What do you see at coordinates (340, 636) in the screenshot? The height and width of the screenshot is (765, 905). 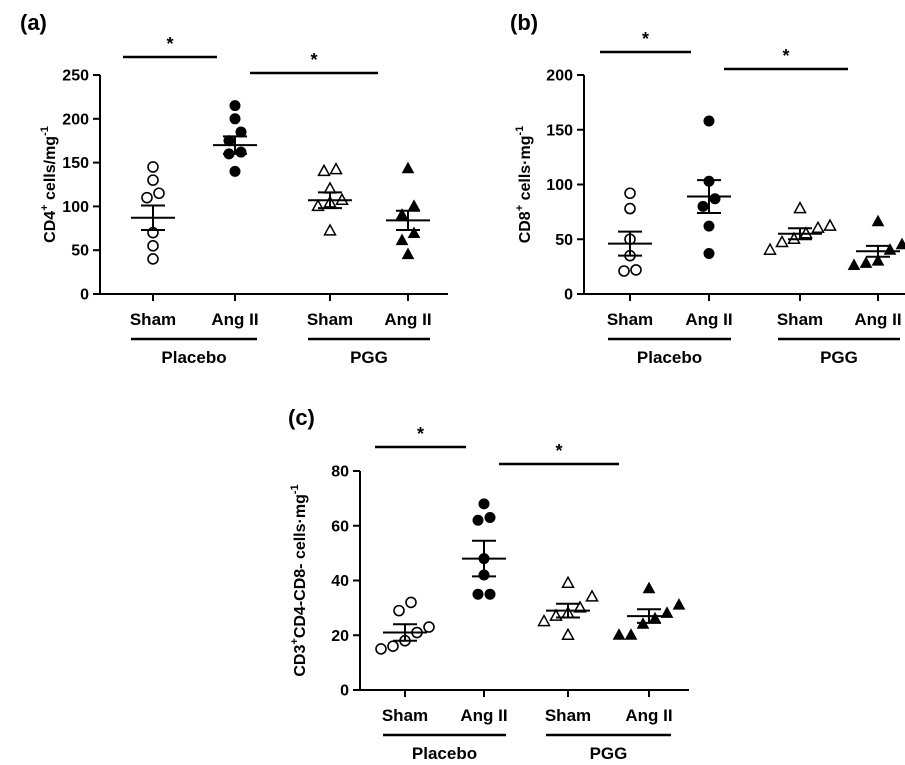 I see `y-tick-label: 20` at bounding box center [340, 636].